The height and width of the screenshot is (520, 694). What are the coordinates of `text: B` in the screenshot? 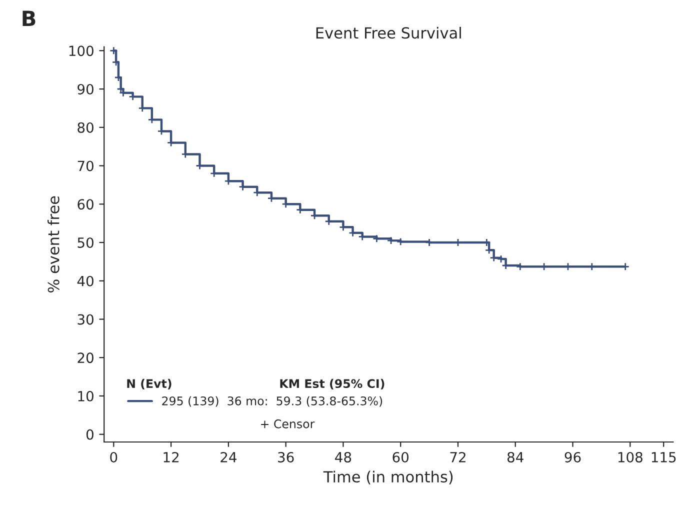 It's located at (29, 18).